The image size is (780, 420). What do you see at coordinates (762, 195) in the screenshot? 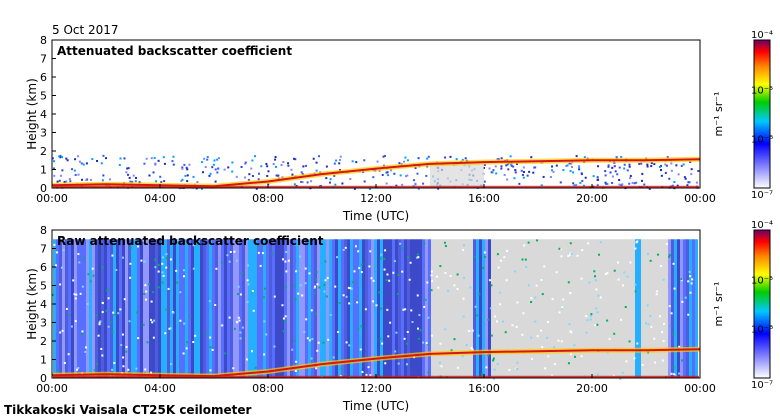
I see `colorbar-tick-label: 10⁻⁷` at bounding box center [762, 195].